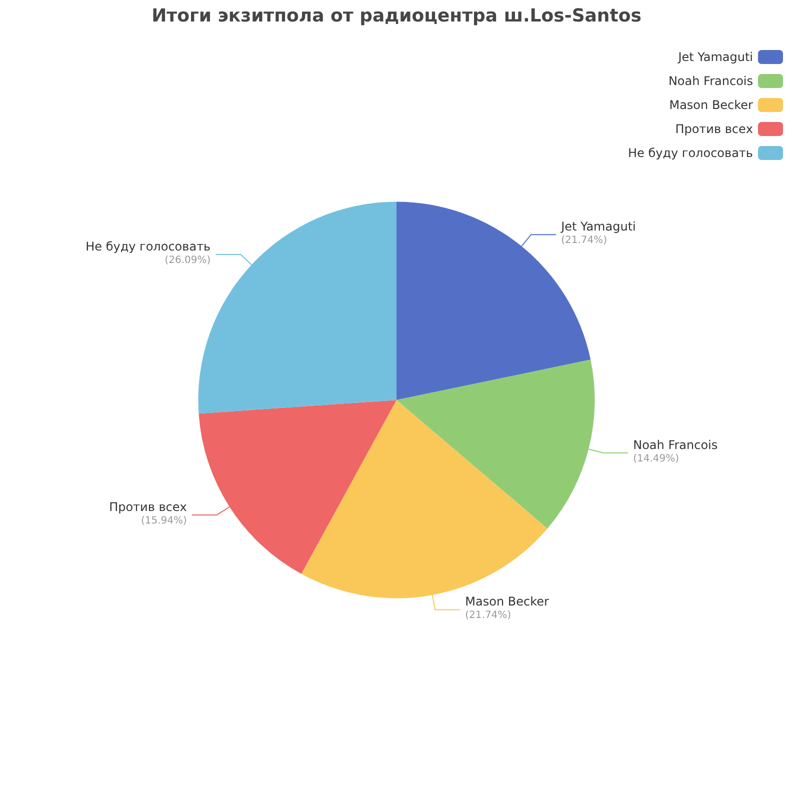 Image resolution: width=793 pixels, height=800 pixels. Describe the element at coordinates (148, 246) in the screenshot. I see `slice-label: Не буду голосовать` at that location.